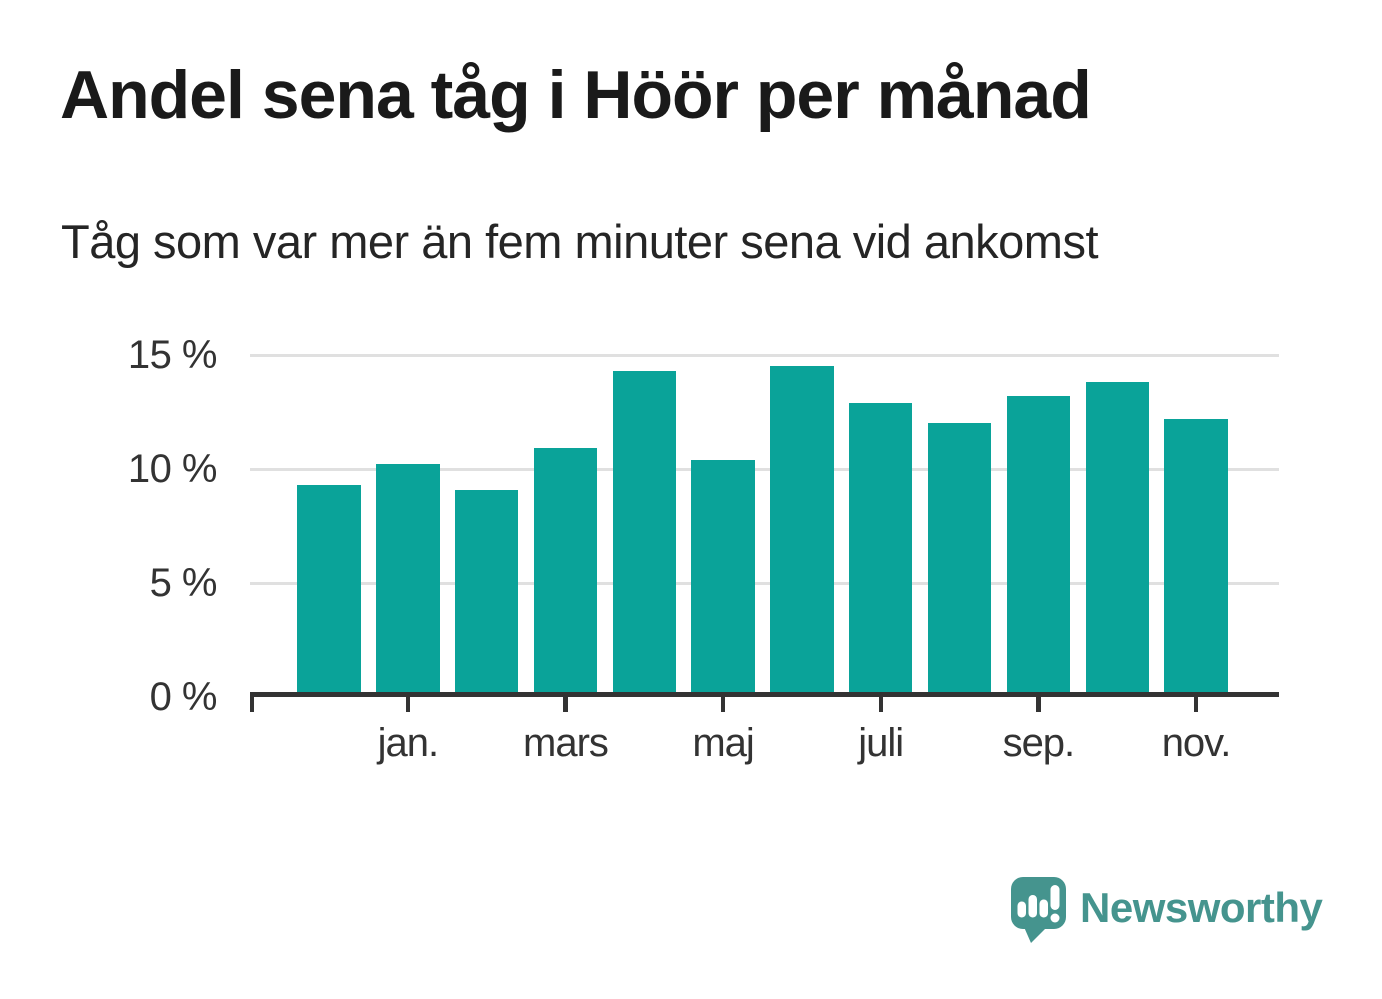 This screenshot has height=999, width=1382. Describe the element at coordinates (802, 531) in the screenshot. I see `bar-juni` at that location.